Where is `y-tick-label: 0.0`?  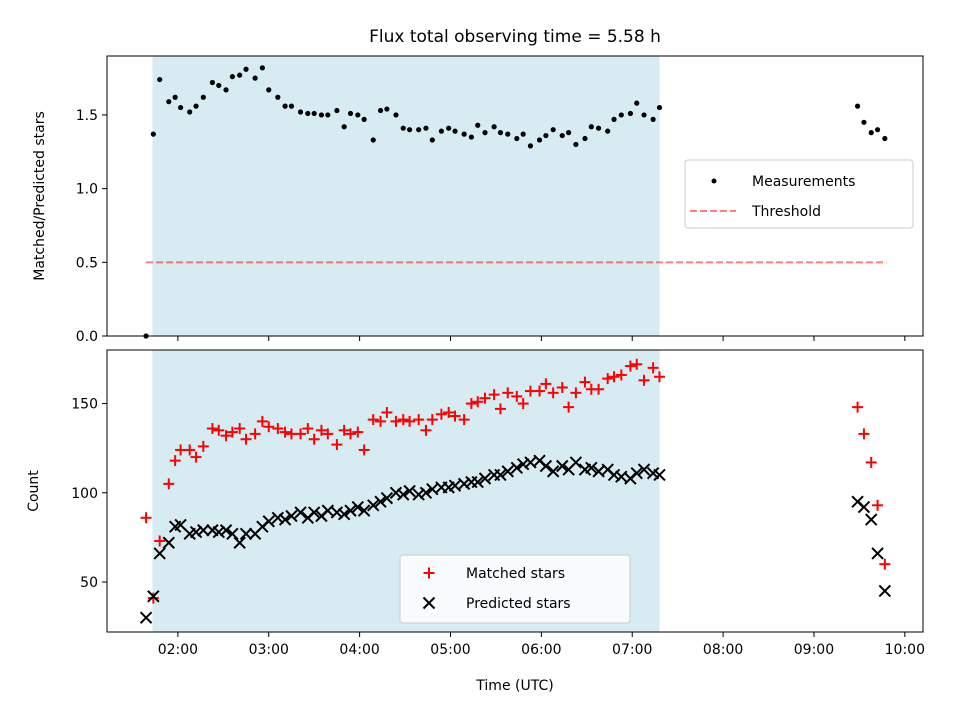
y-tick-label: 0.0 is located at coordinates (87, 337).